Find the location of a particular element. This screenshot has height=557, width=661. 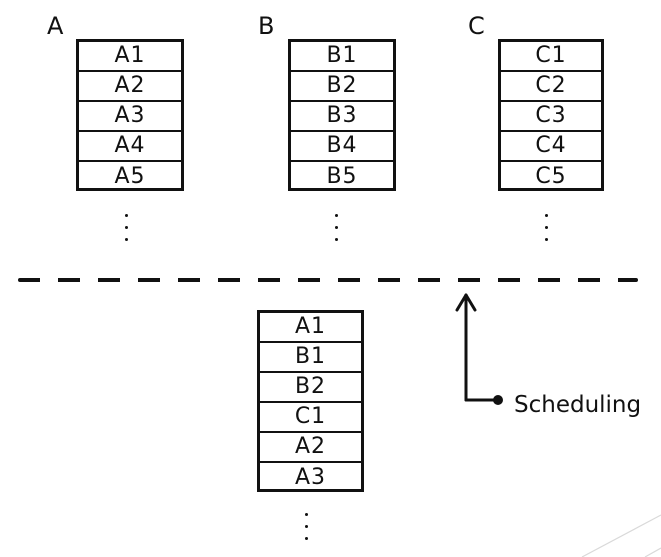

queue-b-title: B is located at coordinates (266, 26).